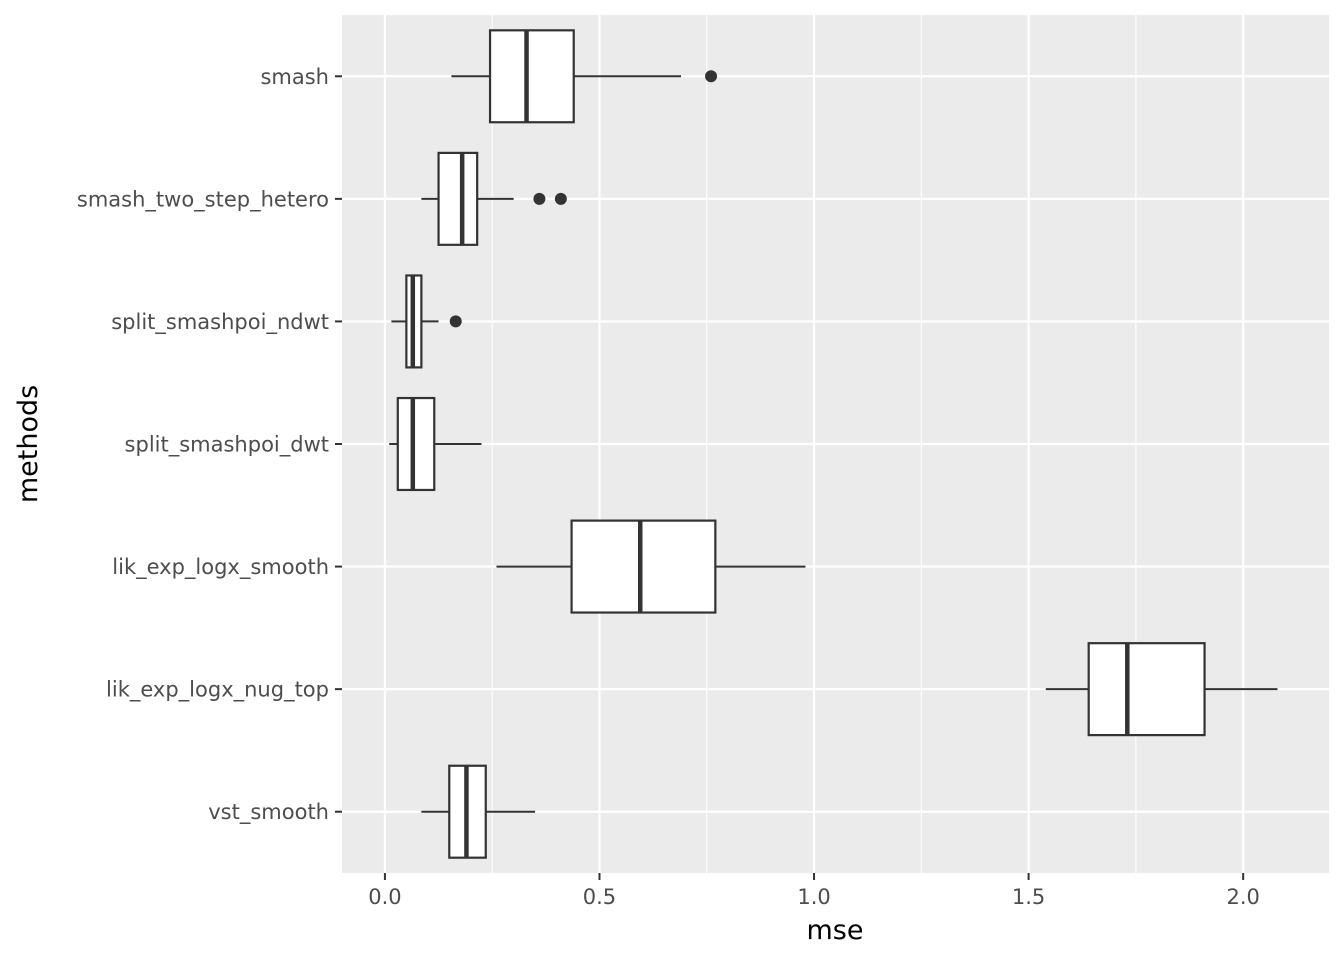 The height and width of the screenshot is (960, 1344). Describe the element at coordinates (584, 76) in the screenshot. I see `box-smash` at that location.